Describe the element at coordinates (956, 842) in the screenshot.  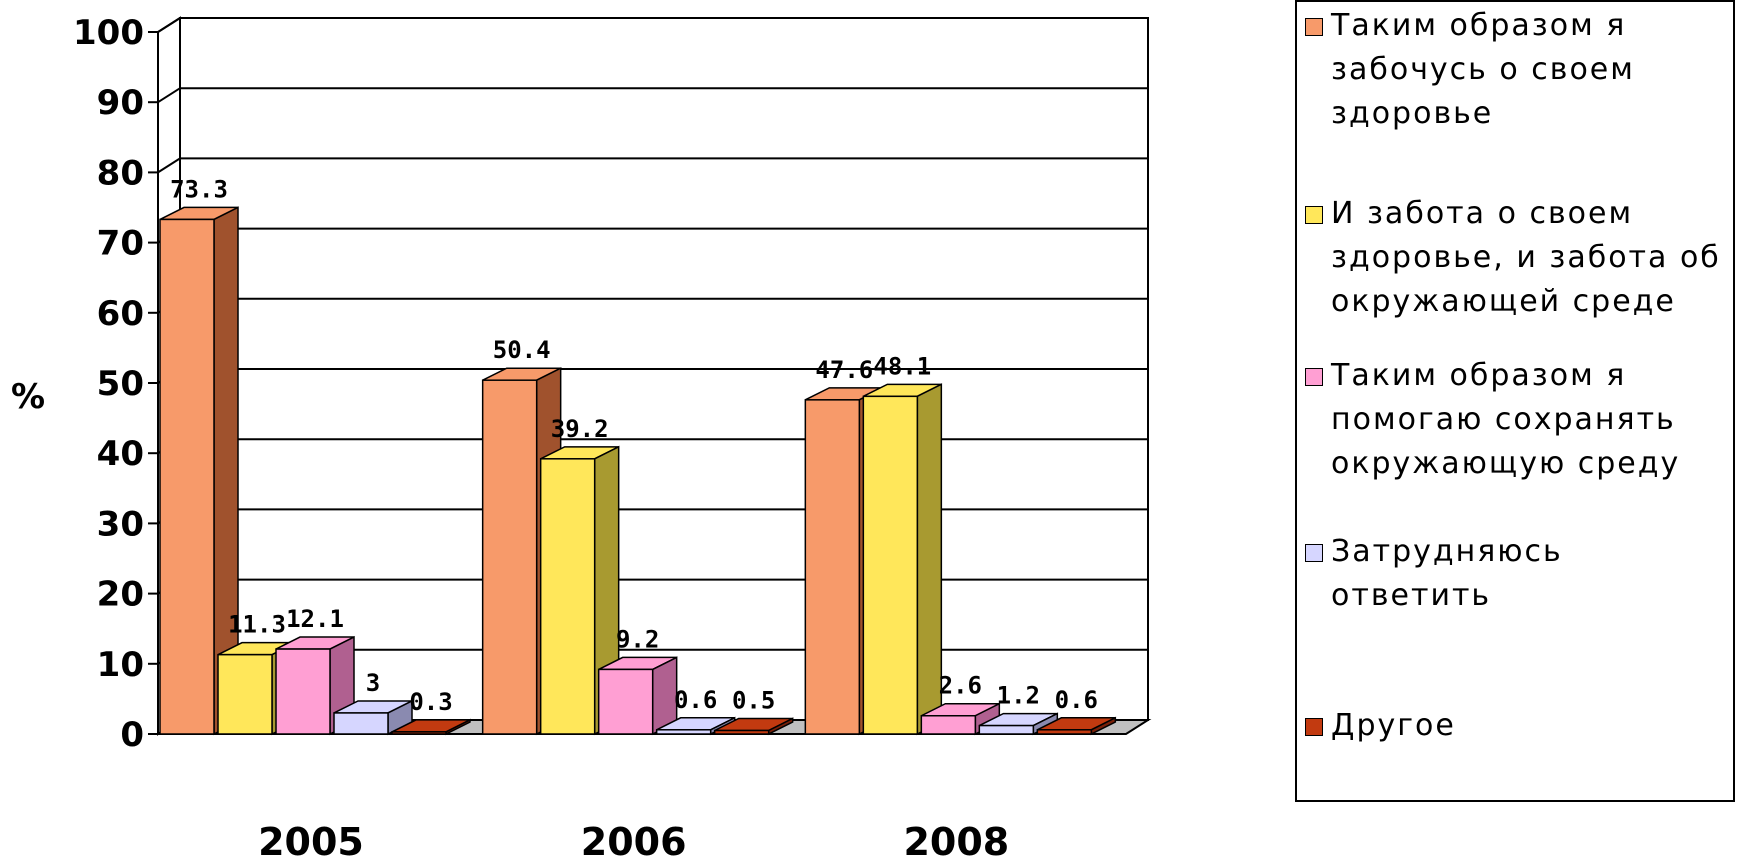
I see `x-tick-label: 2008` at that location.